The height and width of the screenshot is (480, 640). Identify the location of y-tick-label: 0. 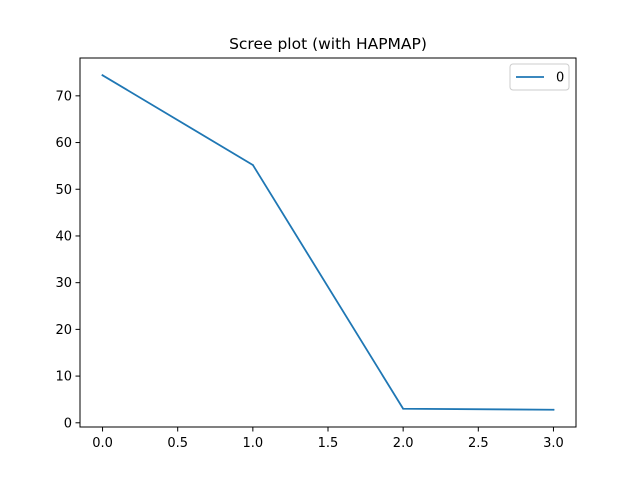
(68, 423).